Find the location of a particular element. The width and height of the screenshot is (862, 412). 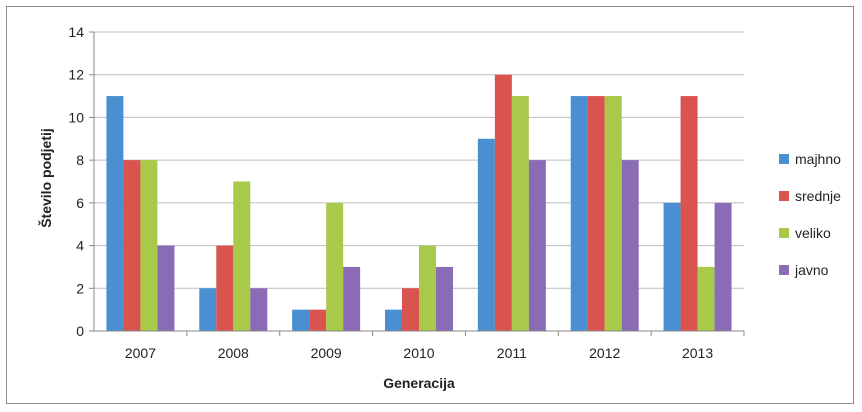

y-tick-label: 8 is located at coordinates (80, 160).